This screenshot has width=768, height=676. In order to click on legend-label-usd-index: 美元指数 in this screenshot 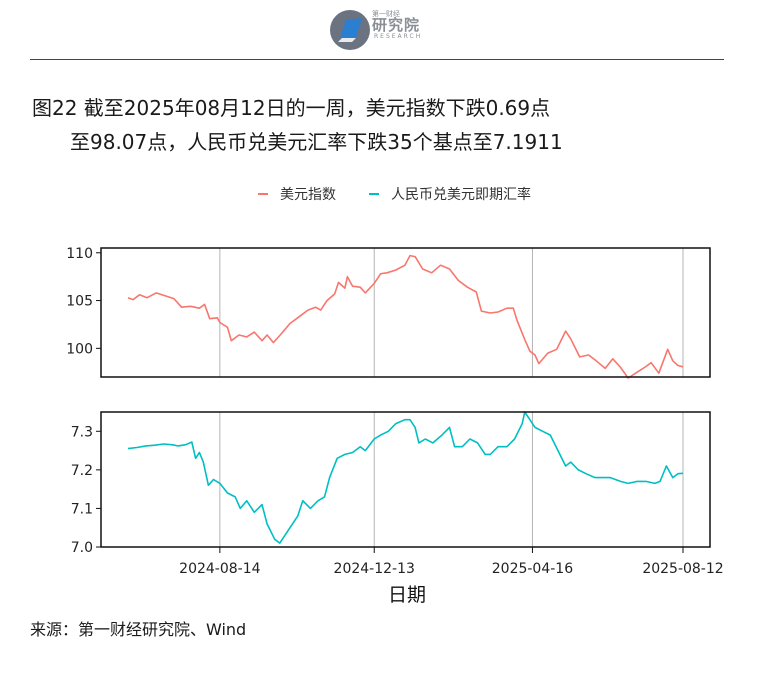, I will do `click(308, 195)`.